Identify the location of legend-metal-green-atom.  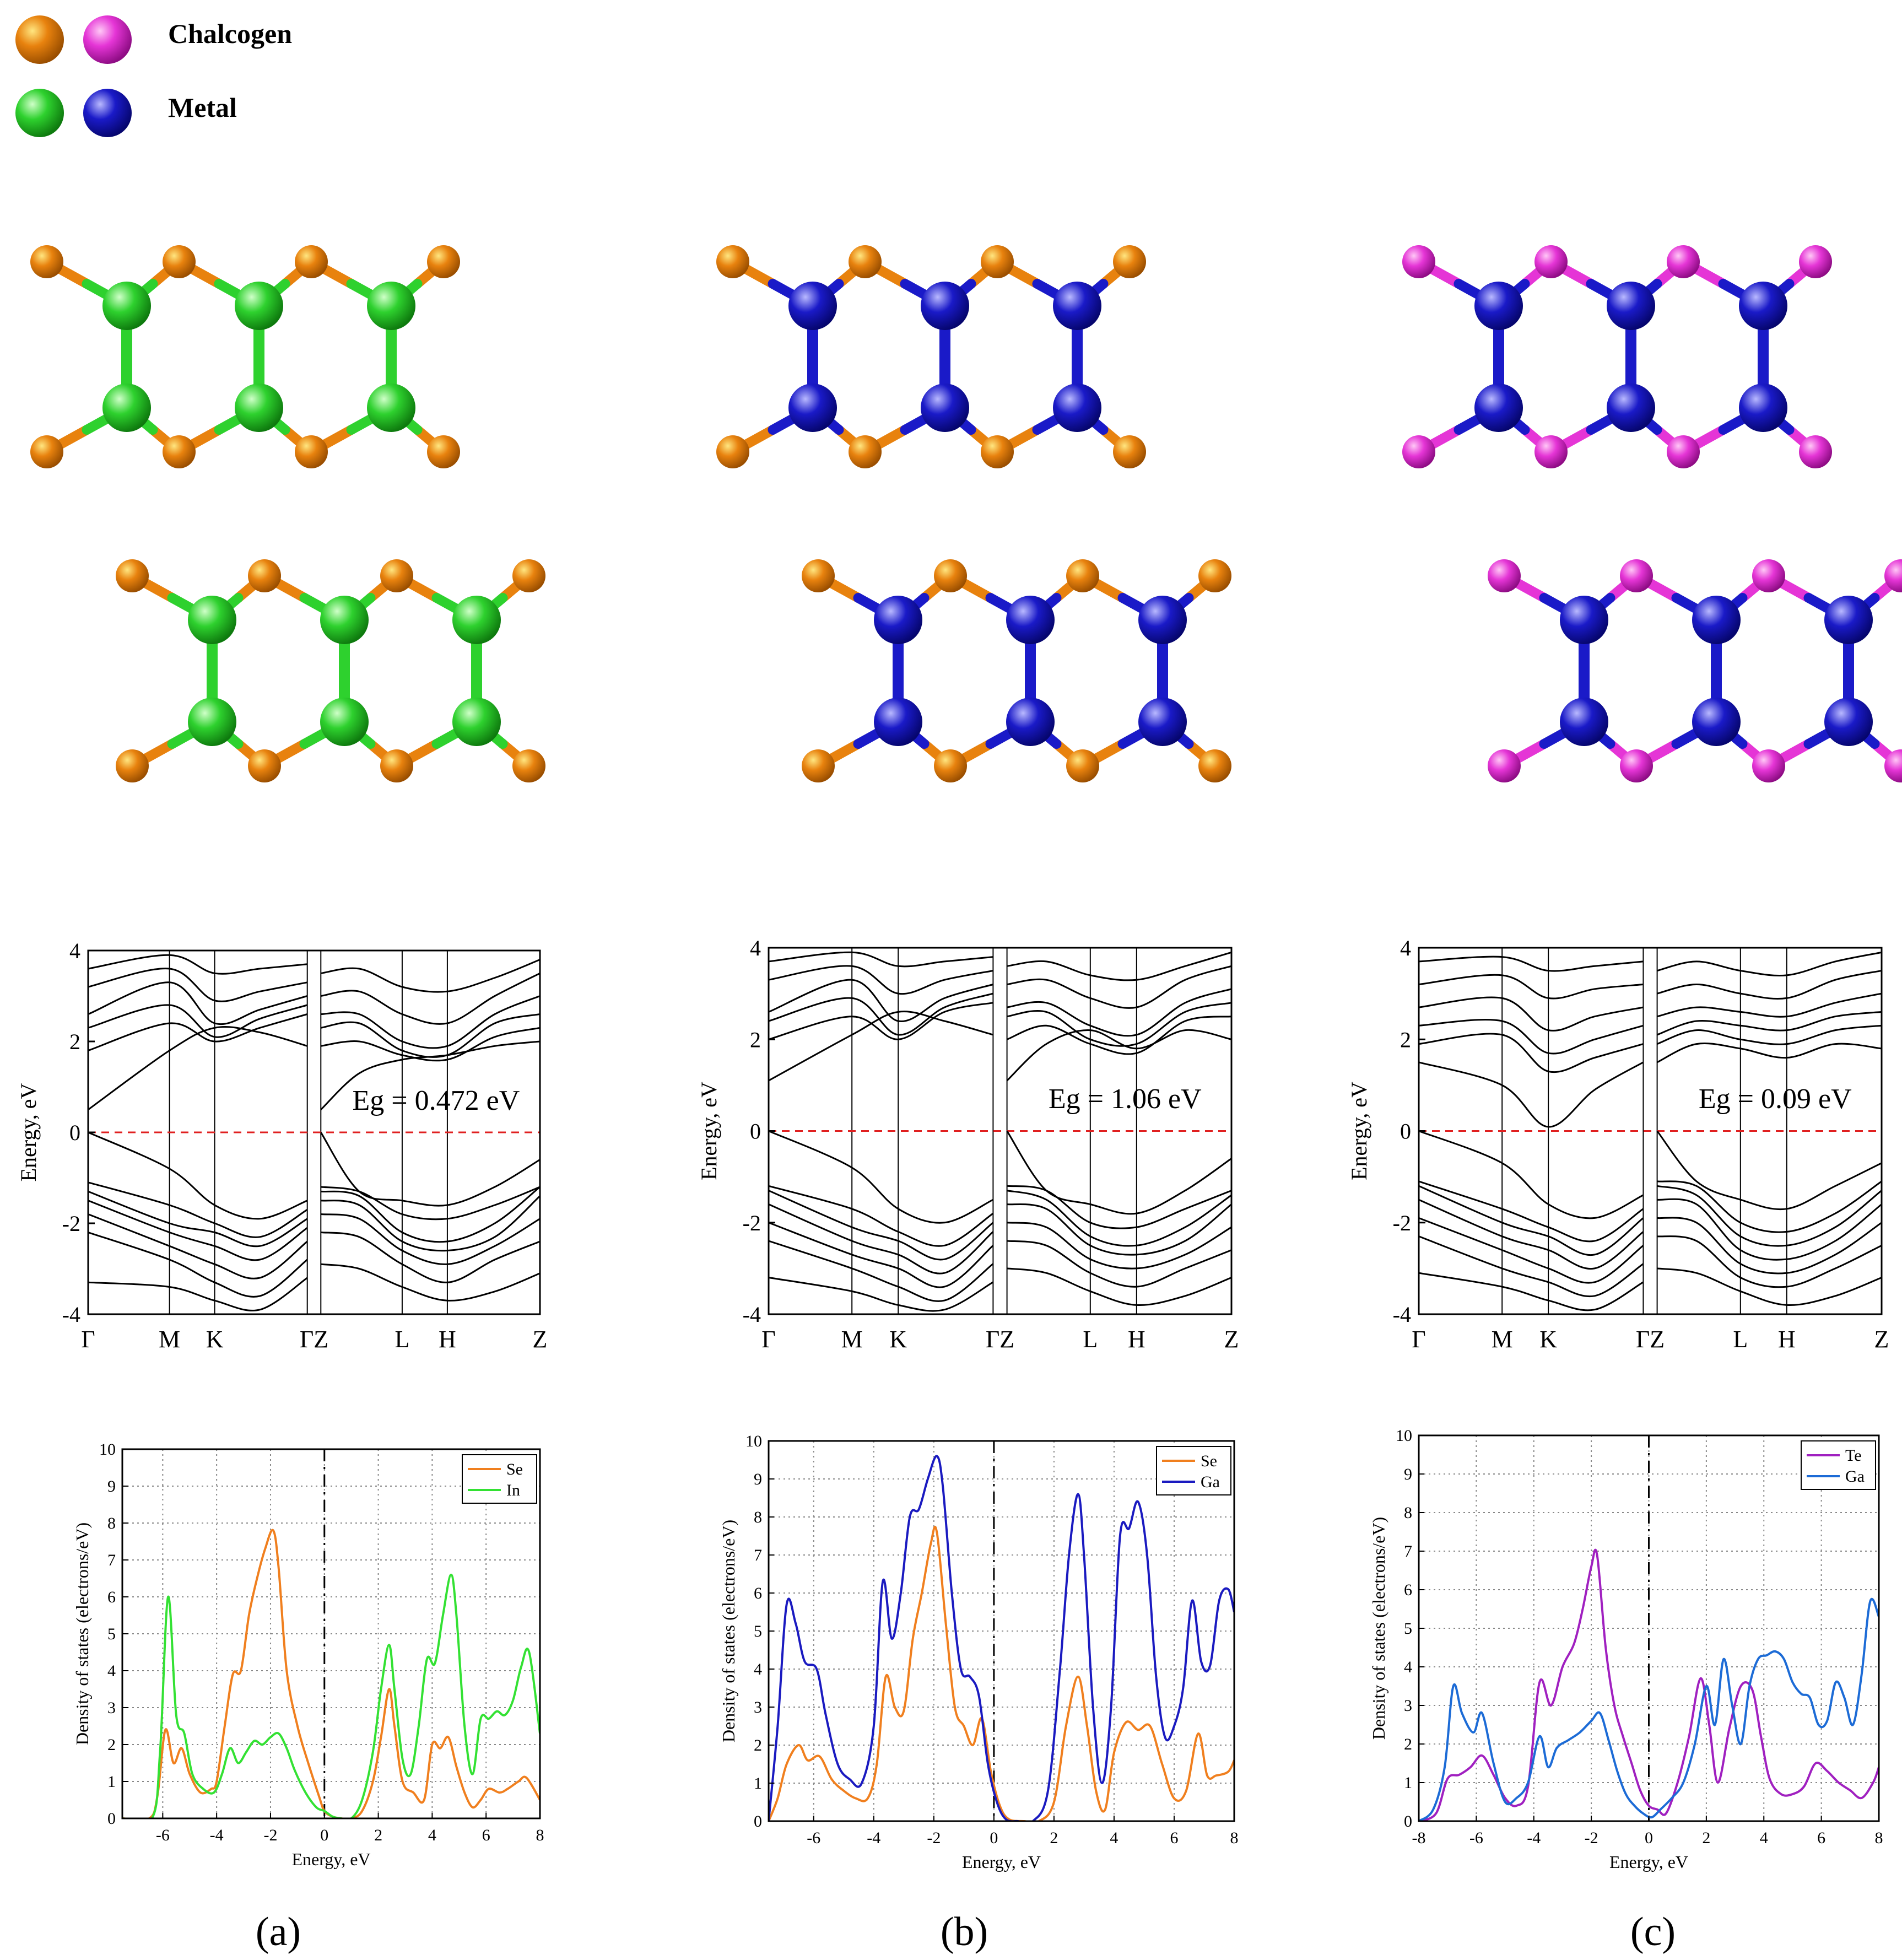
(39, 113).